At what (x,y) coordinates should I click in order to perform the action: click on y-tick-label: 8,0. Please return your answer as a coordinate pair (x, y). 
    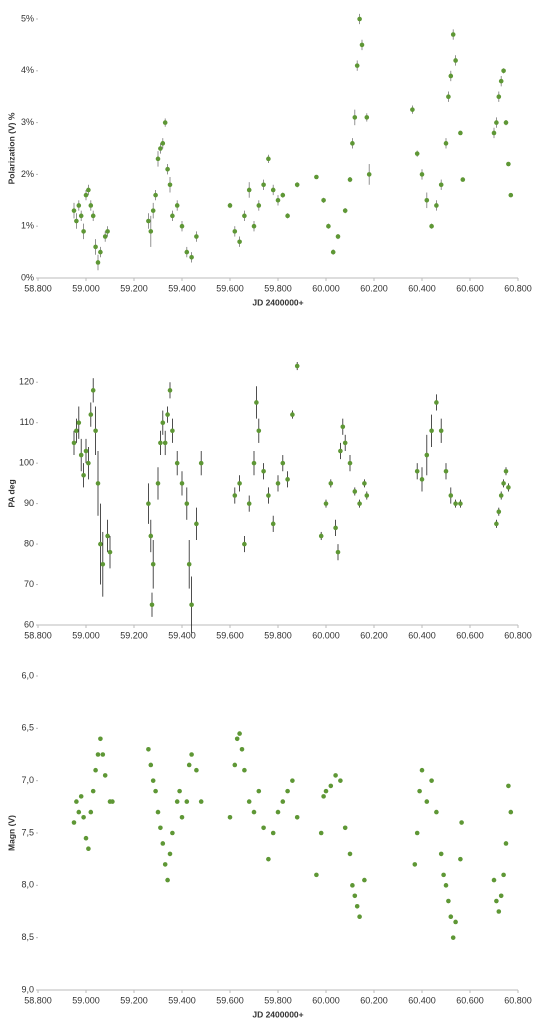
    Looking at the image, I should click on (27, 885).